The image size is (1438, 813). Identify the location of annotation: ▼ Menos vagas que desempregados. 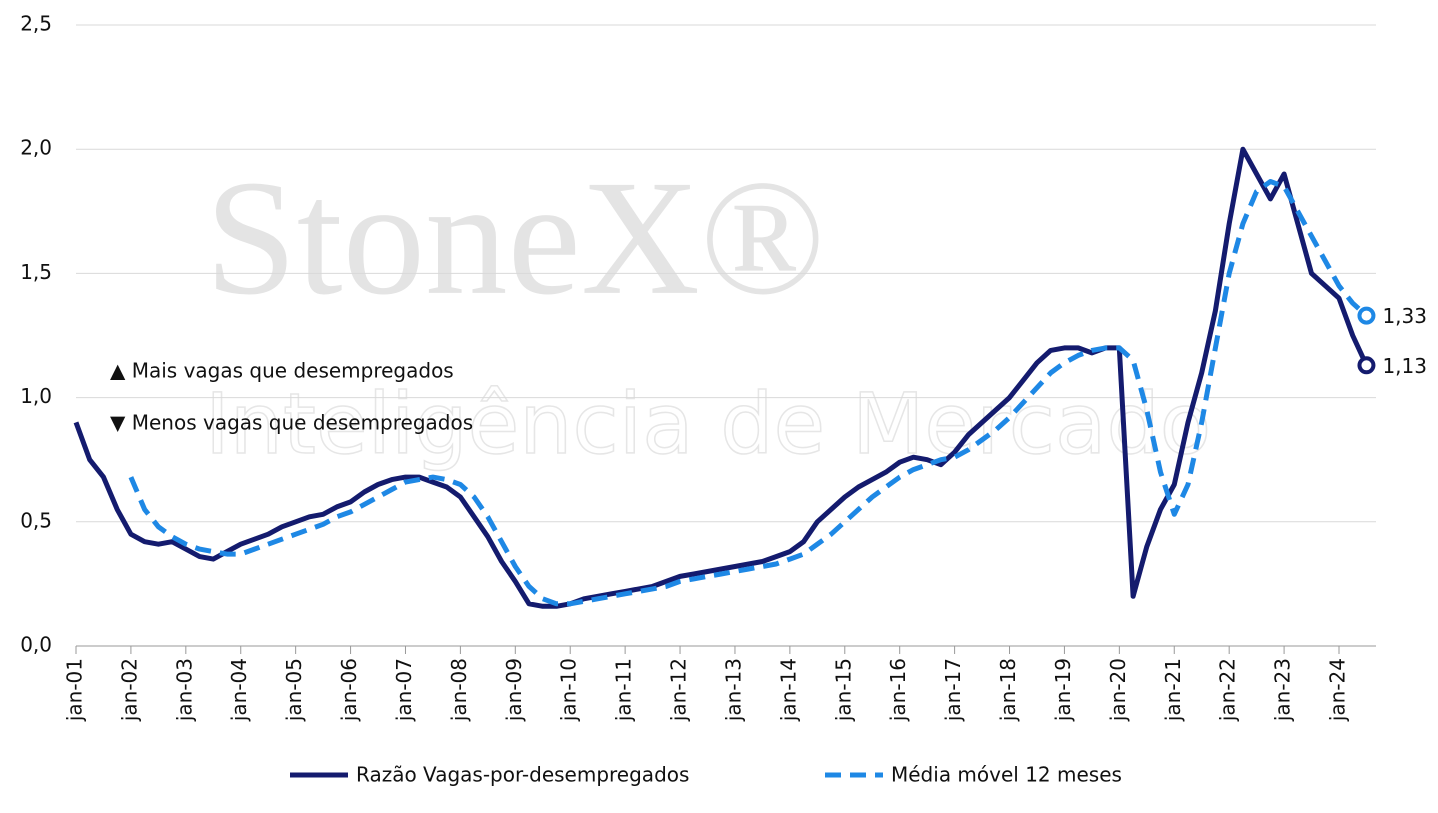
(291, 423).